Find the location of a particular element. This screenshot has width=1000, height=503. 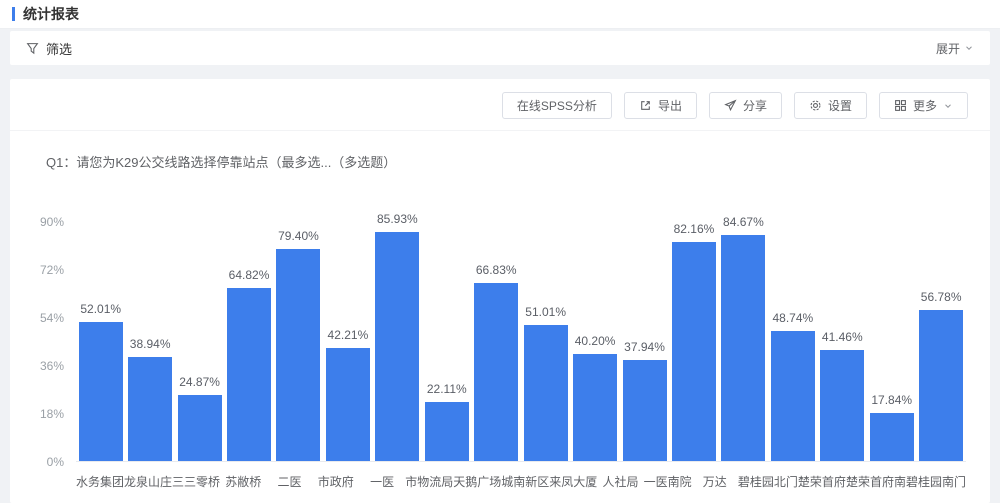

bar-group: 41.46% is located at coordinates (842, 327).